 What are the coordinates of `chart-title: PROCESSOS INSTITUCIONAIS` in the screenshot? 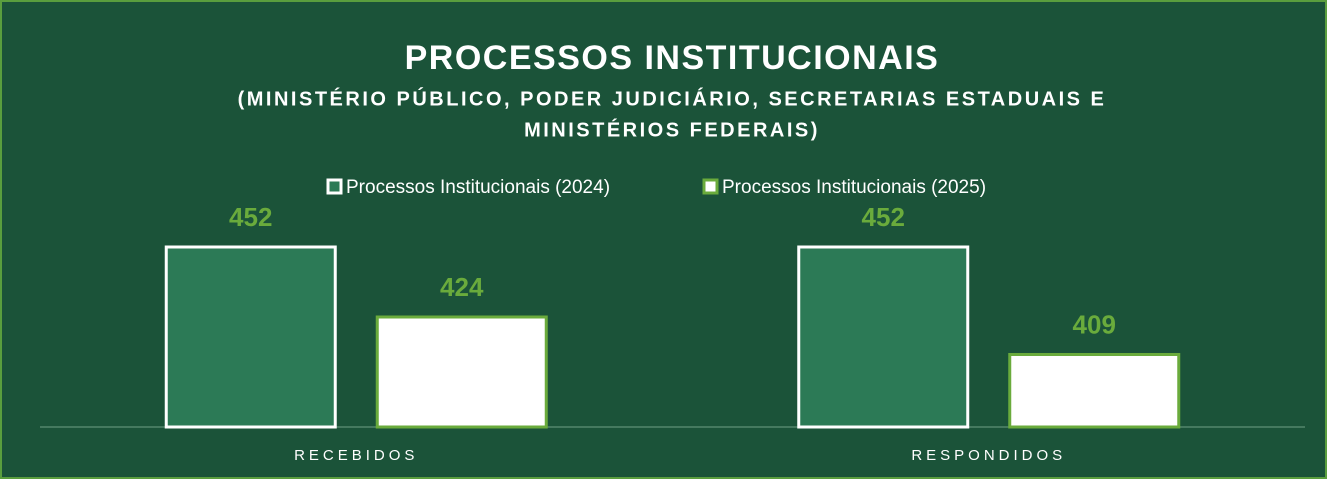 It's located at (672, 58).